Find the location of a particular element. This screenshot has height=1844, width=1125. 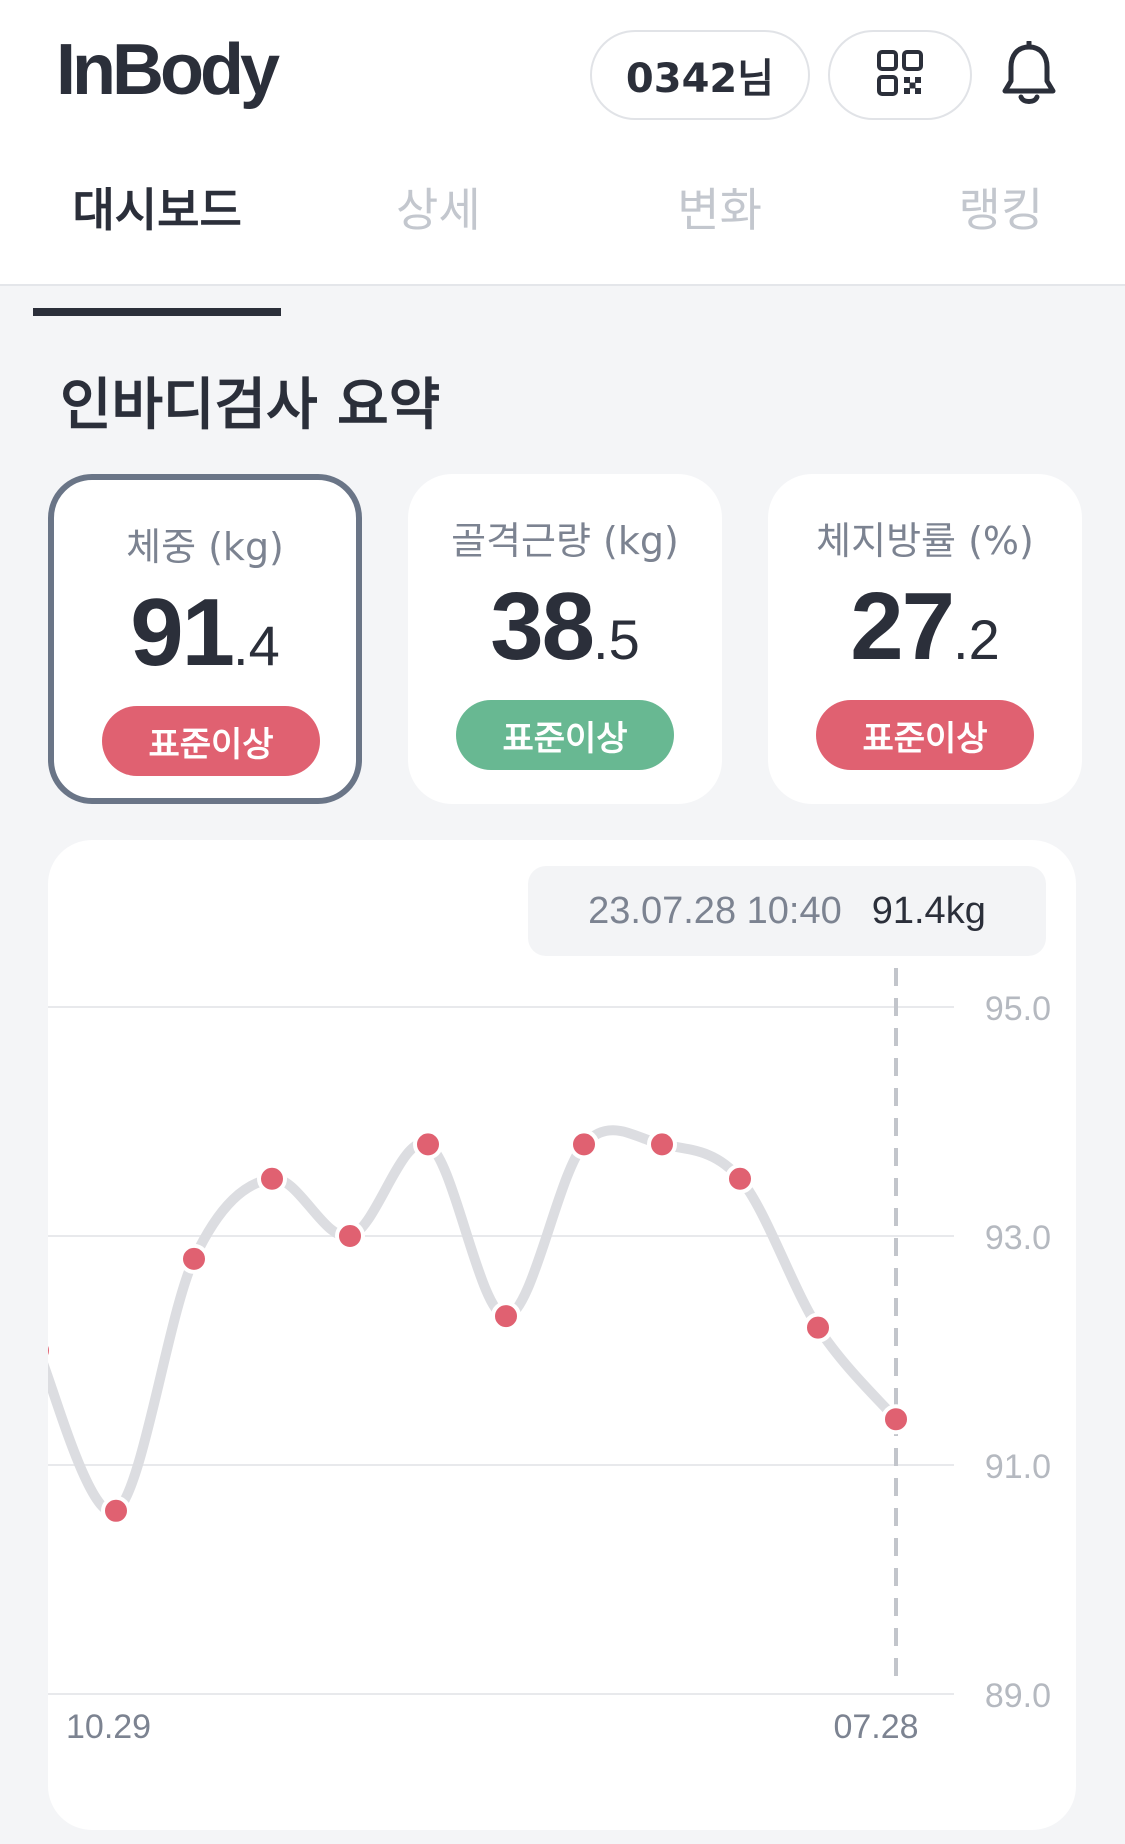

value-integer: 91 is located at coordinates (182, 632).